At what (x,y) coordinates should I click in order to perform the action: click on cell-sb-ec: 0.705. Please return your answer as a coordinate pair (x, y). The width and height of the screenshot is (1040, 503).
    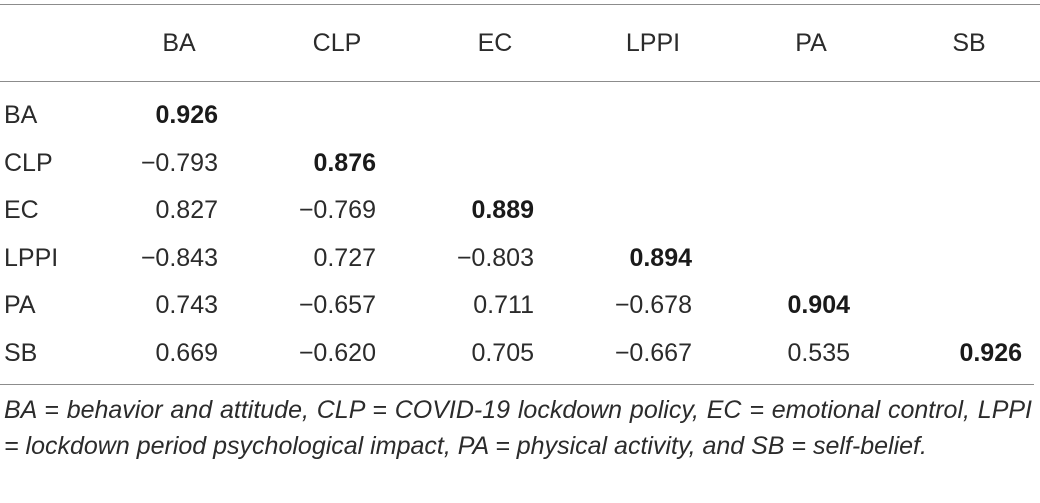
    Looking at the image, I should click on (502, 352).